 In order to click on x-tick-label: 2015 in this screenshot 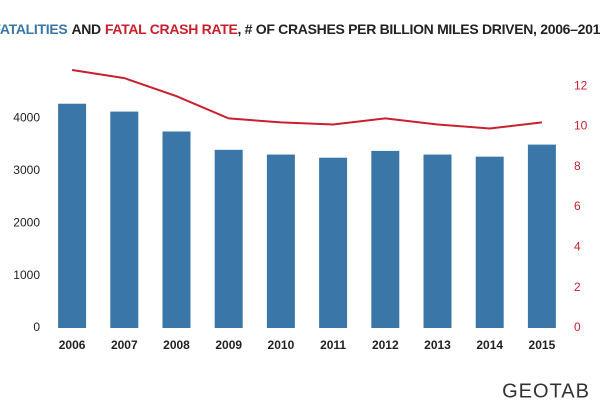, I will do `click(542, 345)`.